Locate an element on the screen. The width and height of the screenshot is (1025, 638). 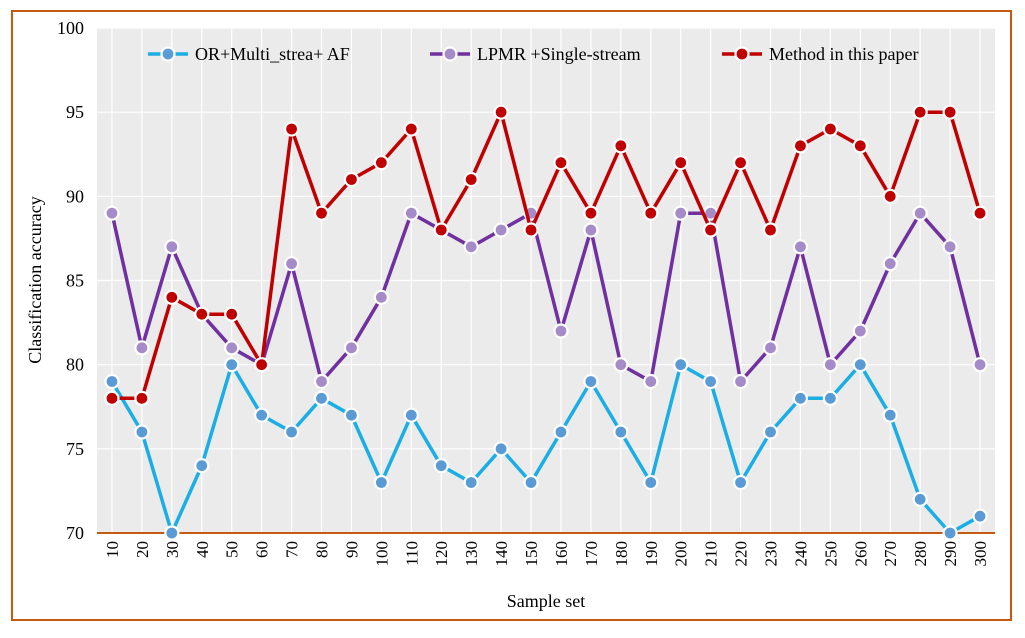
x-tick-label: 50 is located at coordinates (232, 549).